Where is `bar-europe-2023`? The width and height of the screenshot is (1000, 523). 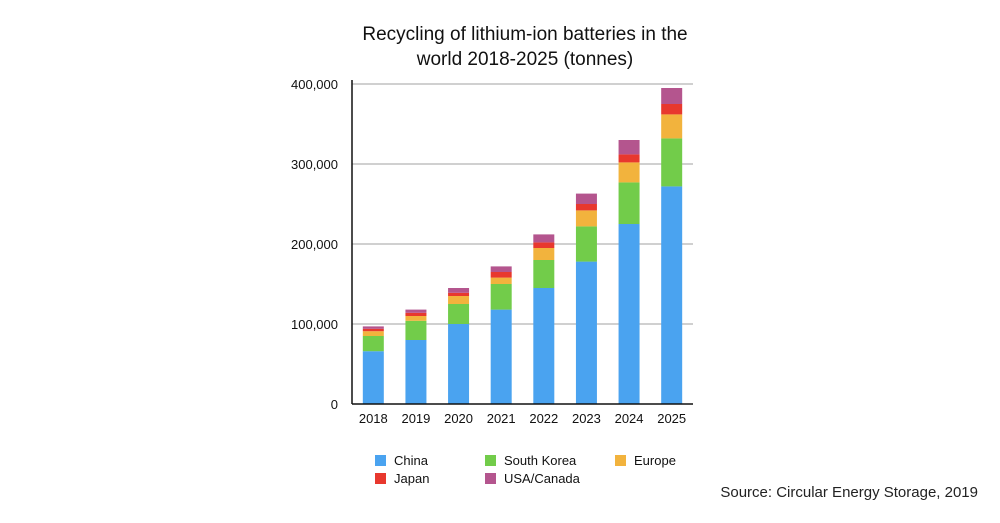
bar-europe-2023 is located at coordinates (586, 218).